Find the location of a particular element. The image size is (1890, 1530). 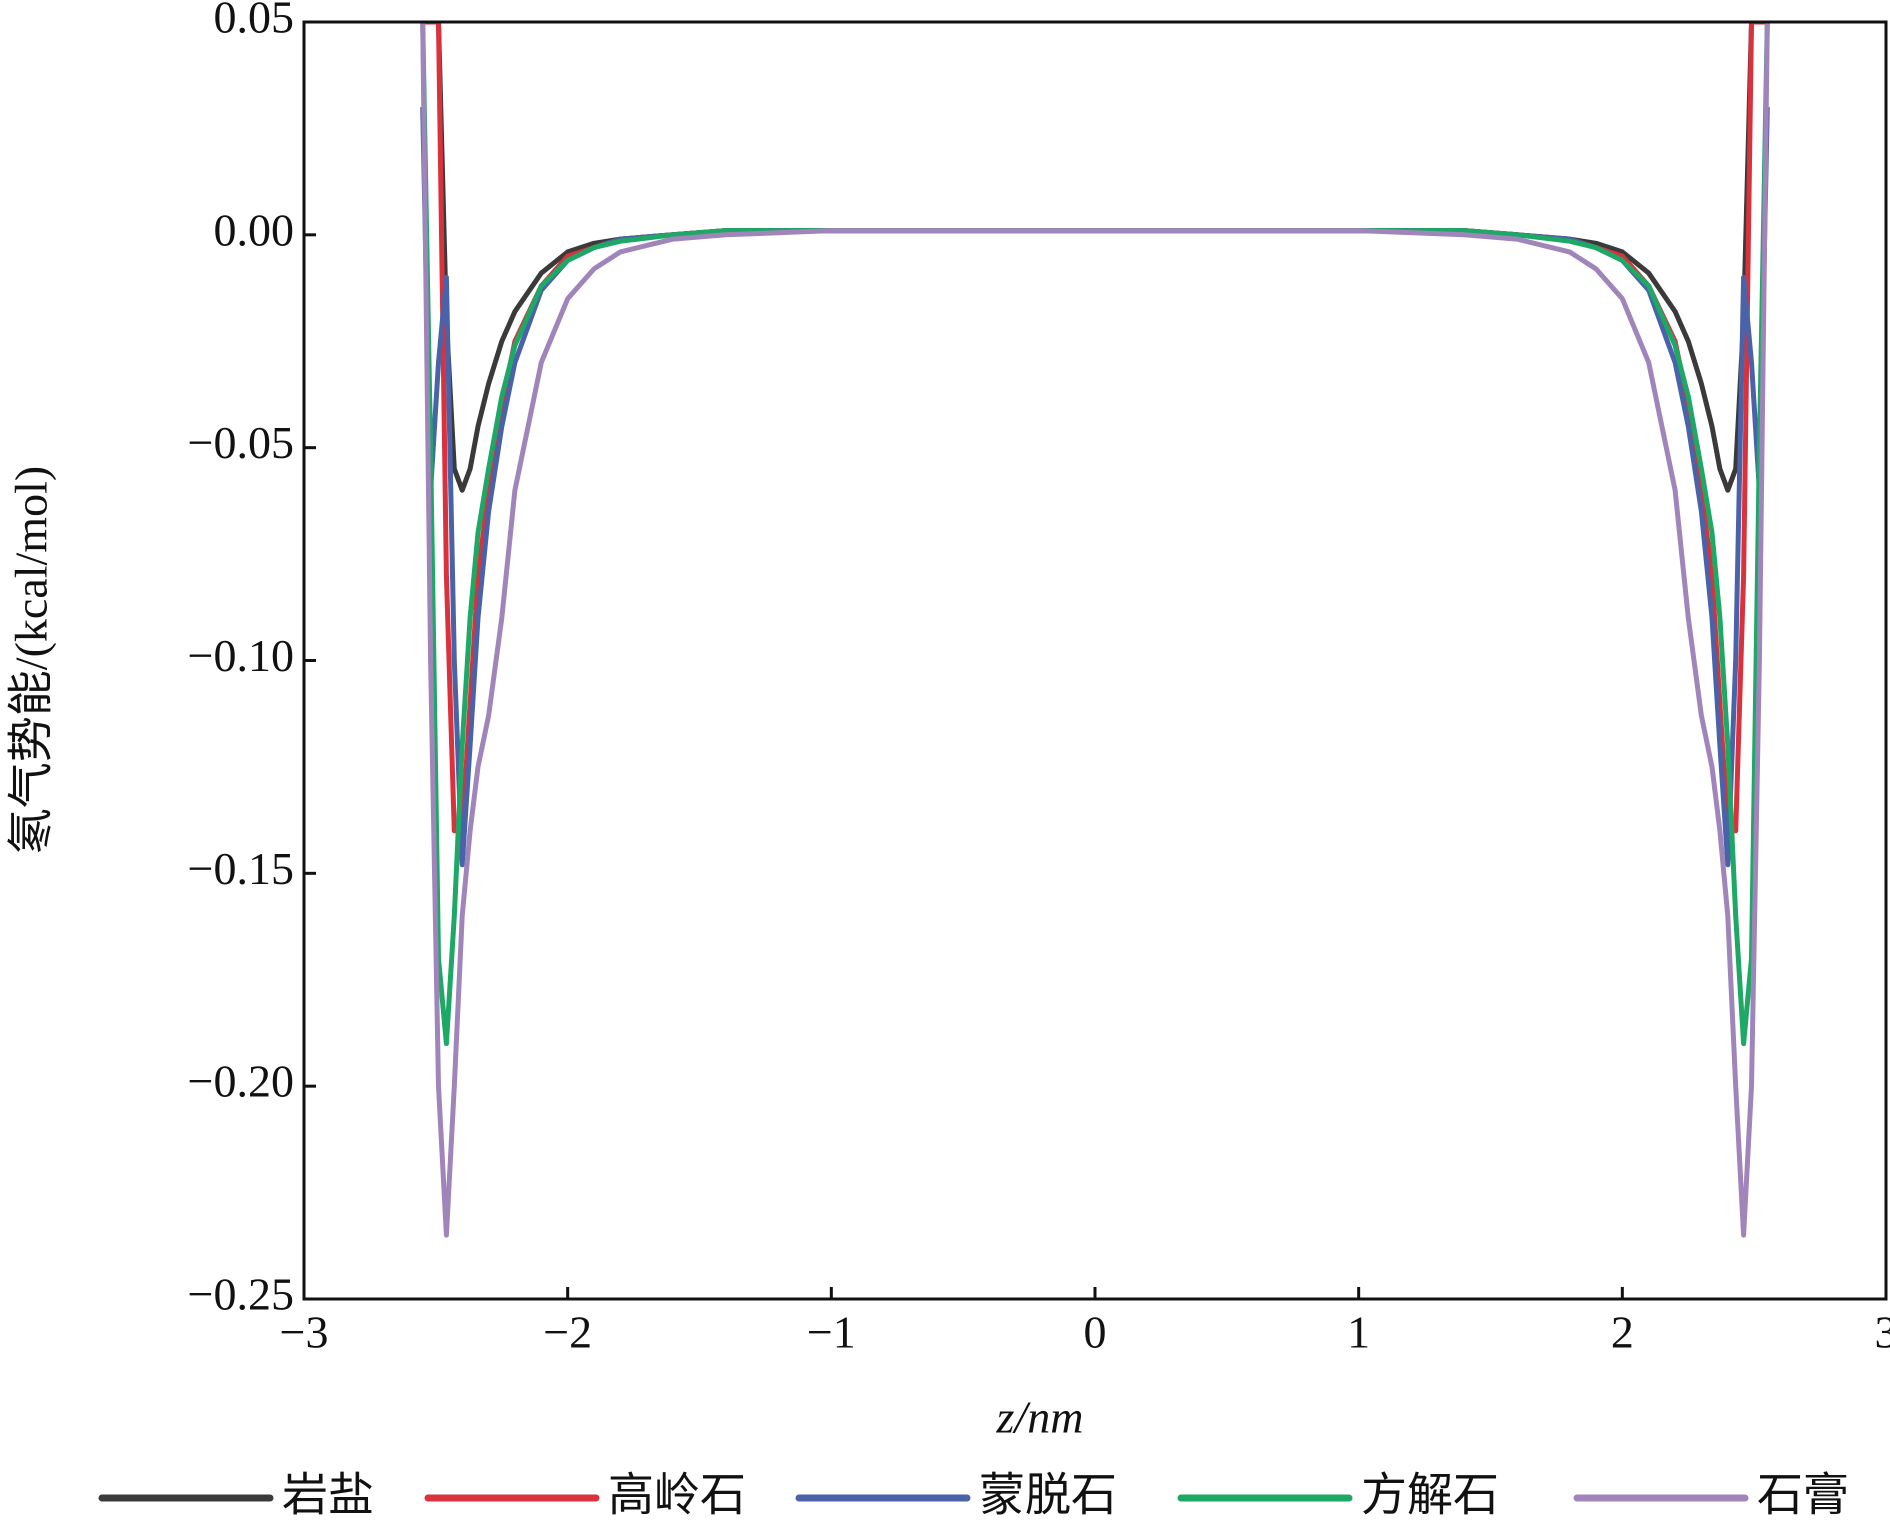

x-tick-label: 1 is located at coordinates (1358, 1332).